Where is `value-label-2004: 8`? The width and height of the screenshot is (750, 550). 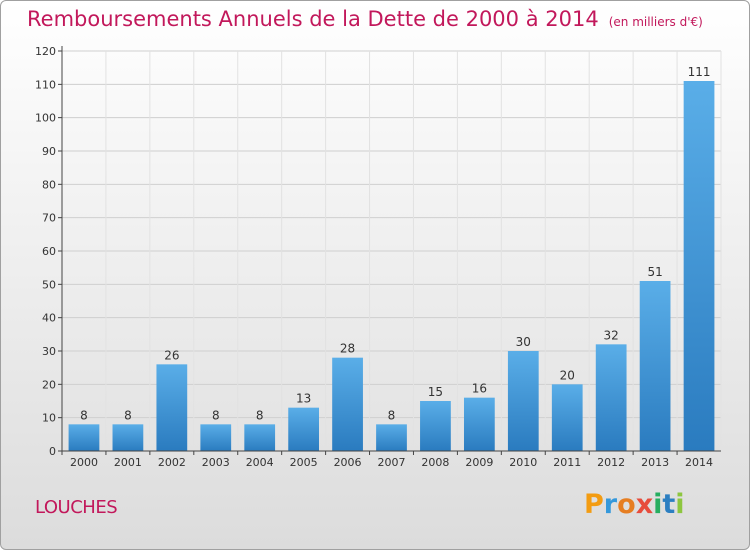
value-label-2004: 8 is located at coordinates (260, 415).